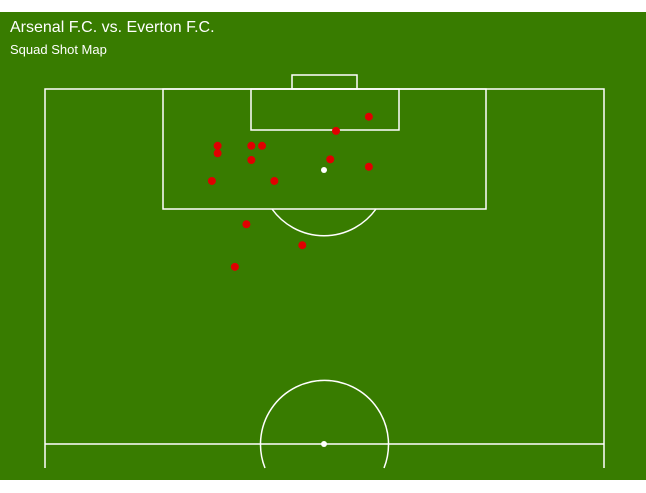 This screenshot has height=493, width=646. What do you see at coordinates (324, 444) in the screenshot?
I see `center-spot` at bounding box center [324, 444].